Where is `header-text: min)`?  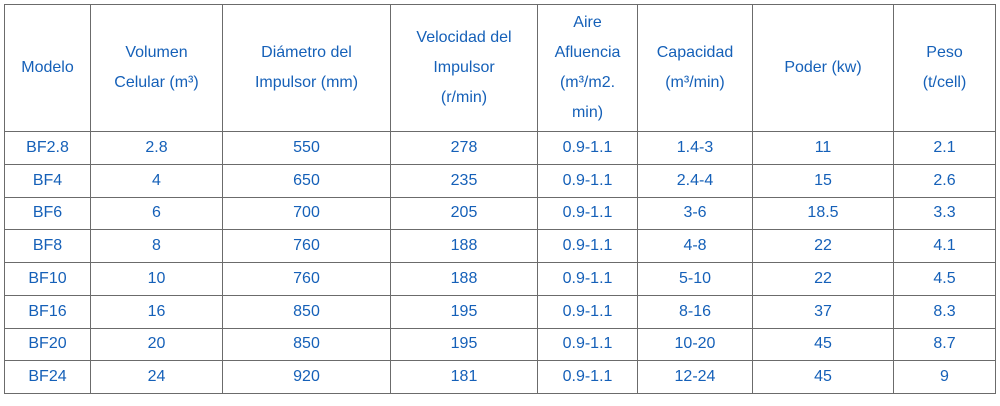 header-text: min) is located at coordinates (587, 112).